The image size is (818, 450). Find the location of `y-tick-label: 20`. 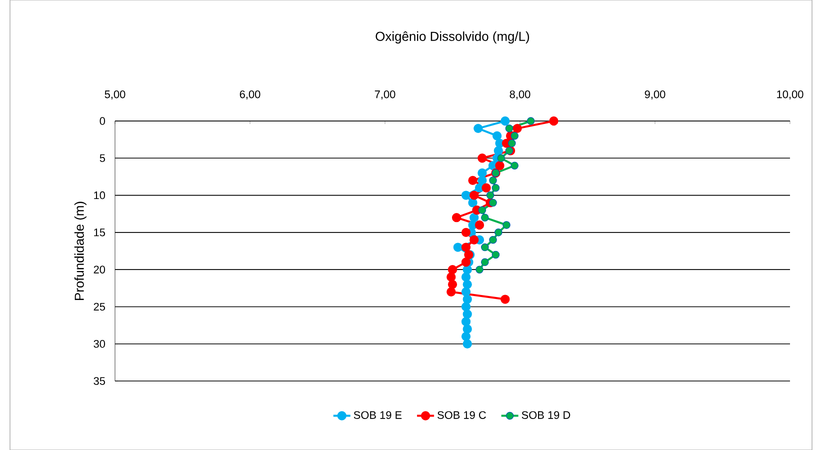

y-tick-label: 20 is located at coordinates (100, 270).